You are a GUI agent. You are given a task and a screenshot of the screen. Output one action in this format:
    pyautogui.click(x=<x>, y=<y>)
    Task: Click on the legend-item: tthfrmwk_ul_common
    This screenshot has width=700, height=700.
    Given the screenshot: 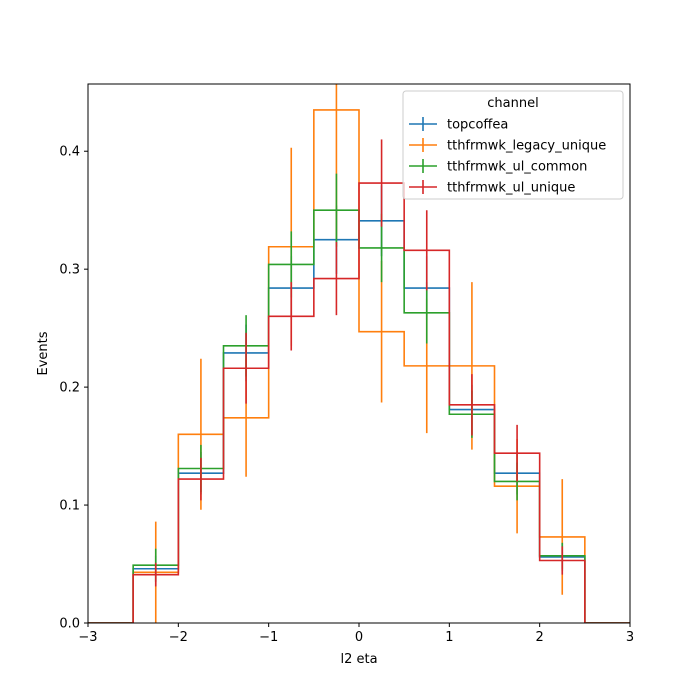 What is the action you would take?
    pyautogui.click(x=498, y=167)
    